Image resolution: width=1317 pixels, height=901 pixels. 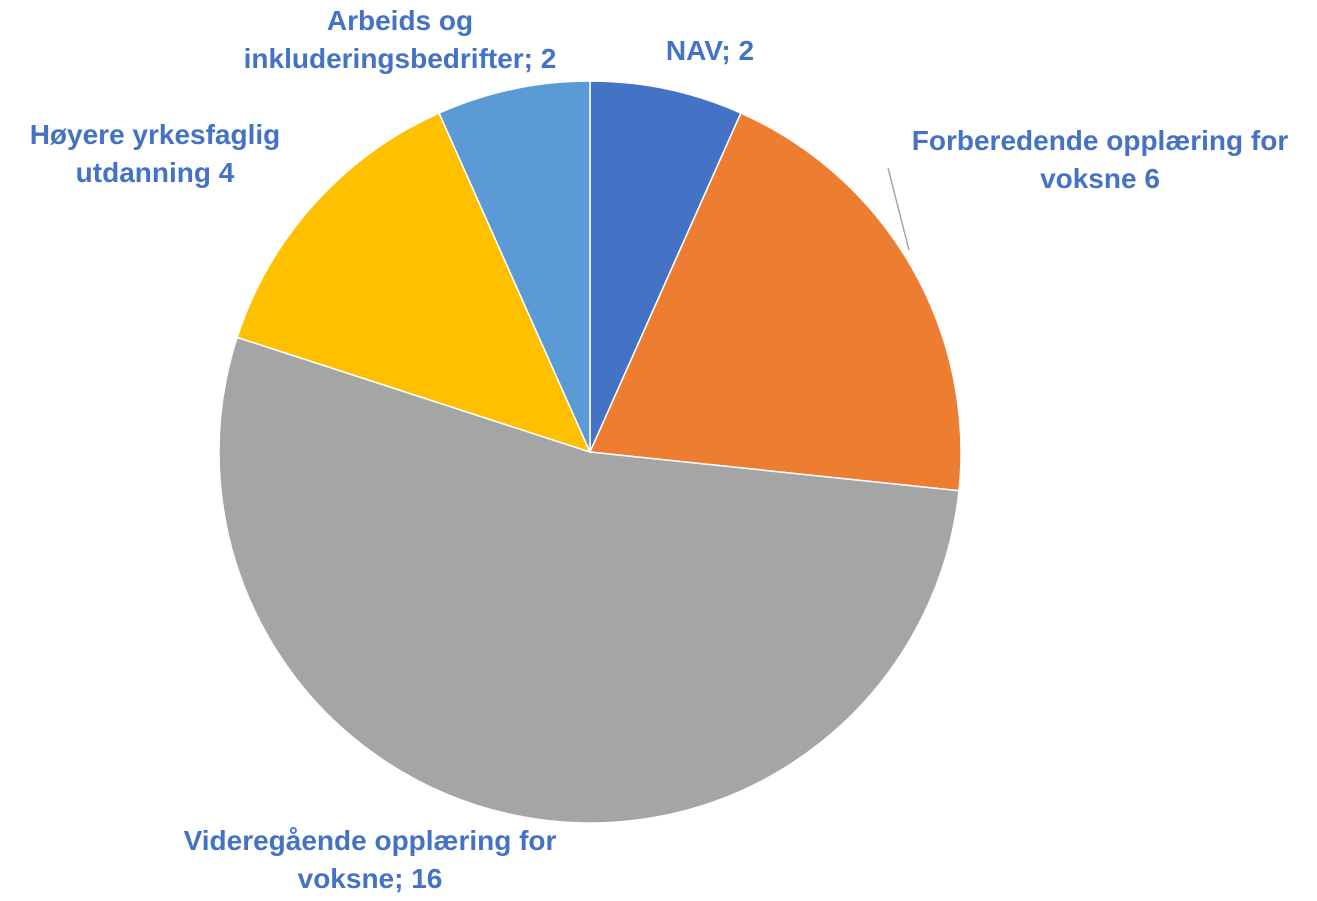 I want to click on data-label-arbeids-og-inkludering: Arbeids og inkluderingsbedrifter; 2, so click(x=400, y=40).